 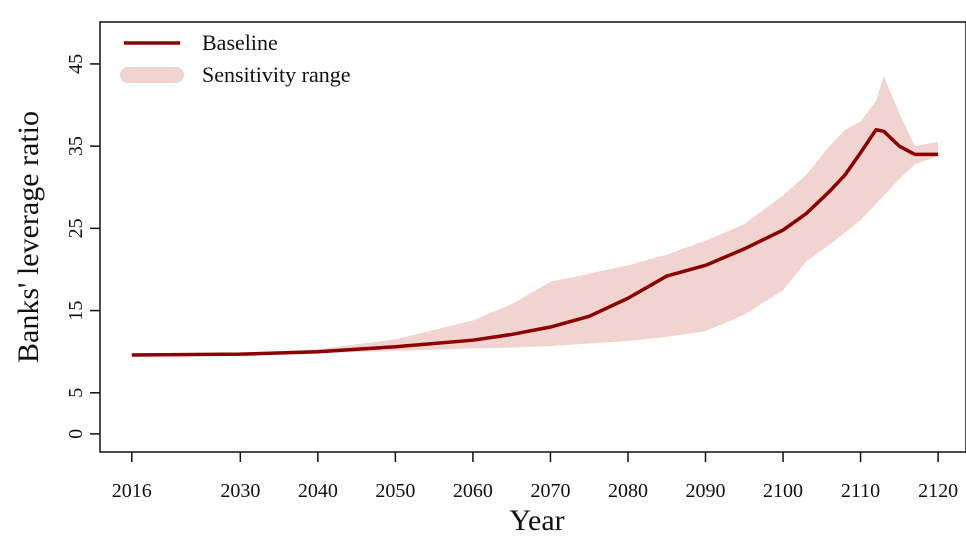 What do you see at coordinates (550, 491) in the screenshot?
I see `x-tick-label: 2070` at bounding box center [550, 491].